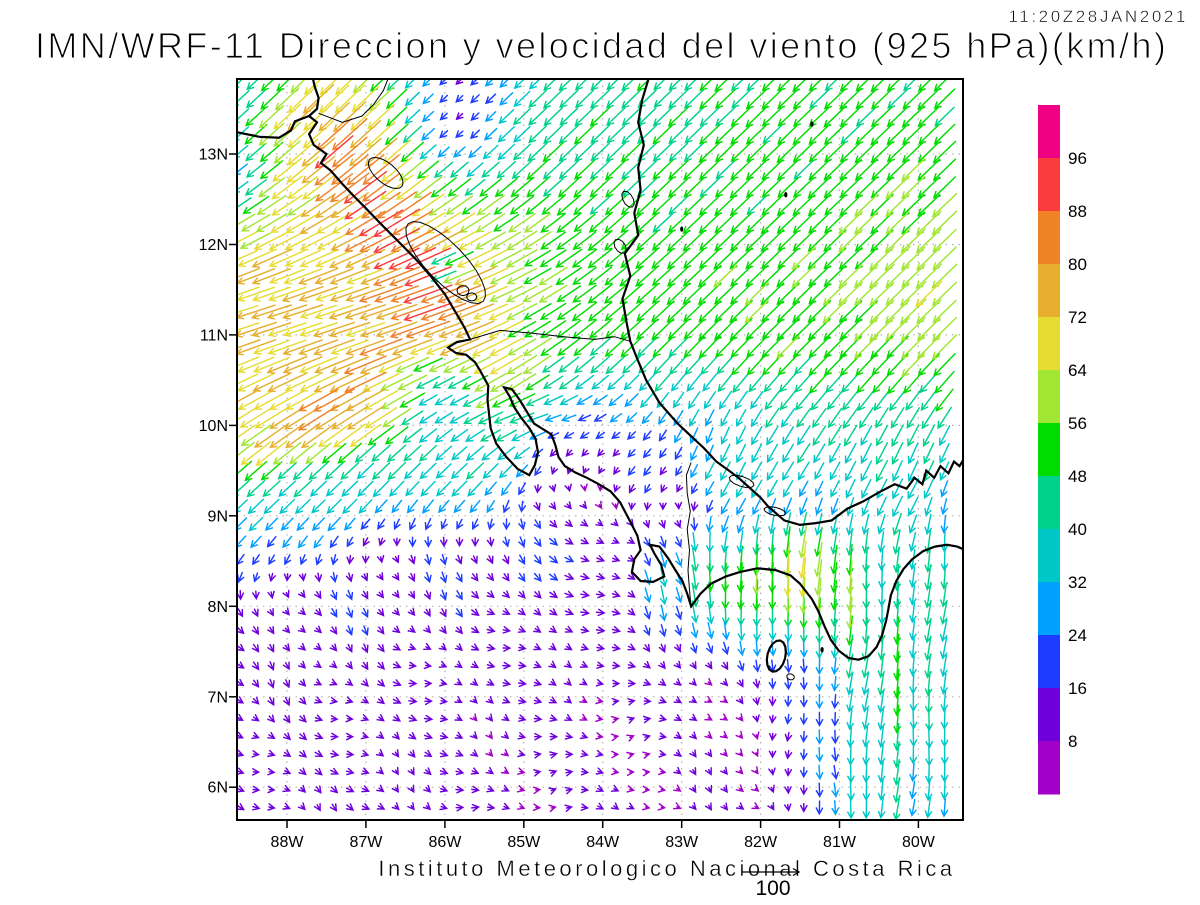 The width and height of the screenshot is (1200, 905). I want to click on svg-text: 72, so click(1077, 317).